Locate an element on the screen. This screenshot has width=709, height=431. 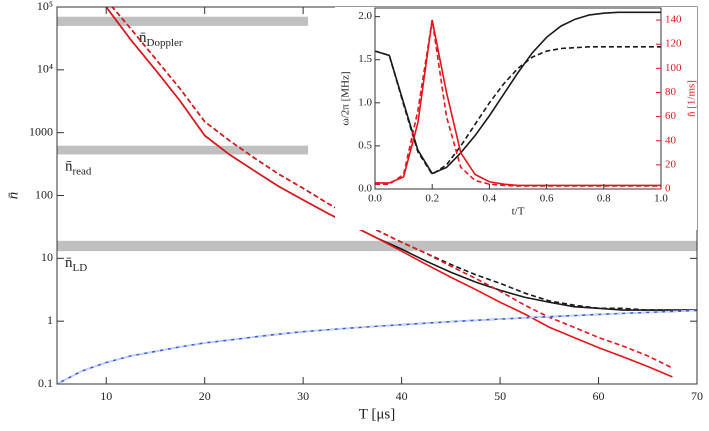
inset-y2-tick-label: 40 is located at coordinates (671, 140).